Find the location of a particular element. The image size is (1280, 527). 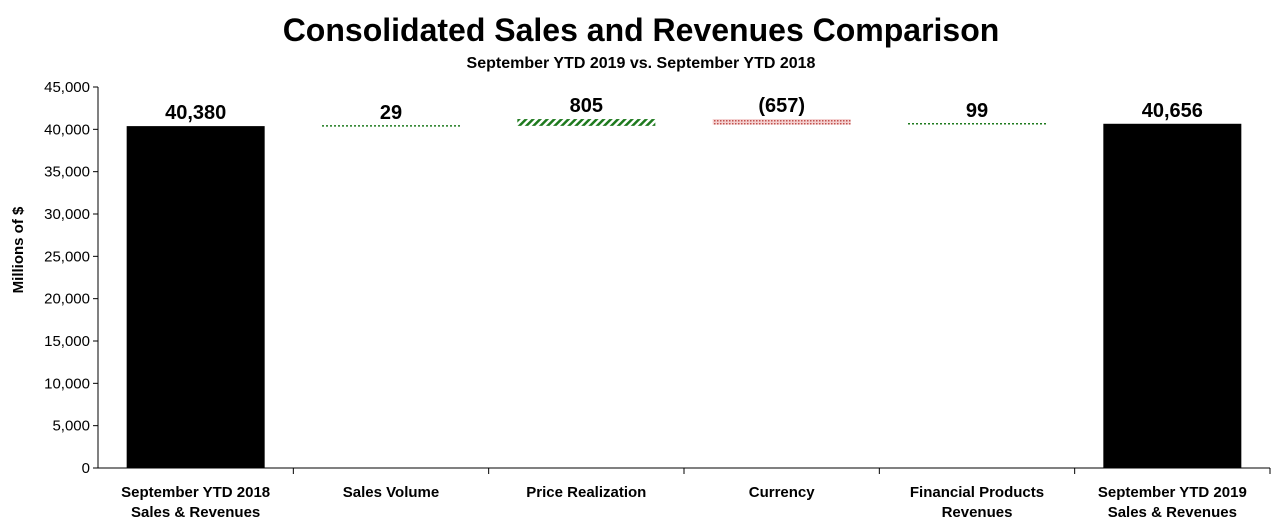

y-tick-label: 20,000 is located at coordinates (67, 299).